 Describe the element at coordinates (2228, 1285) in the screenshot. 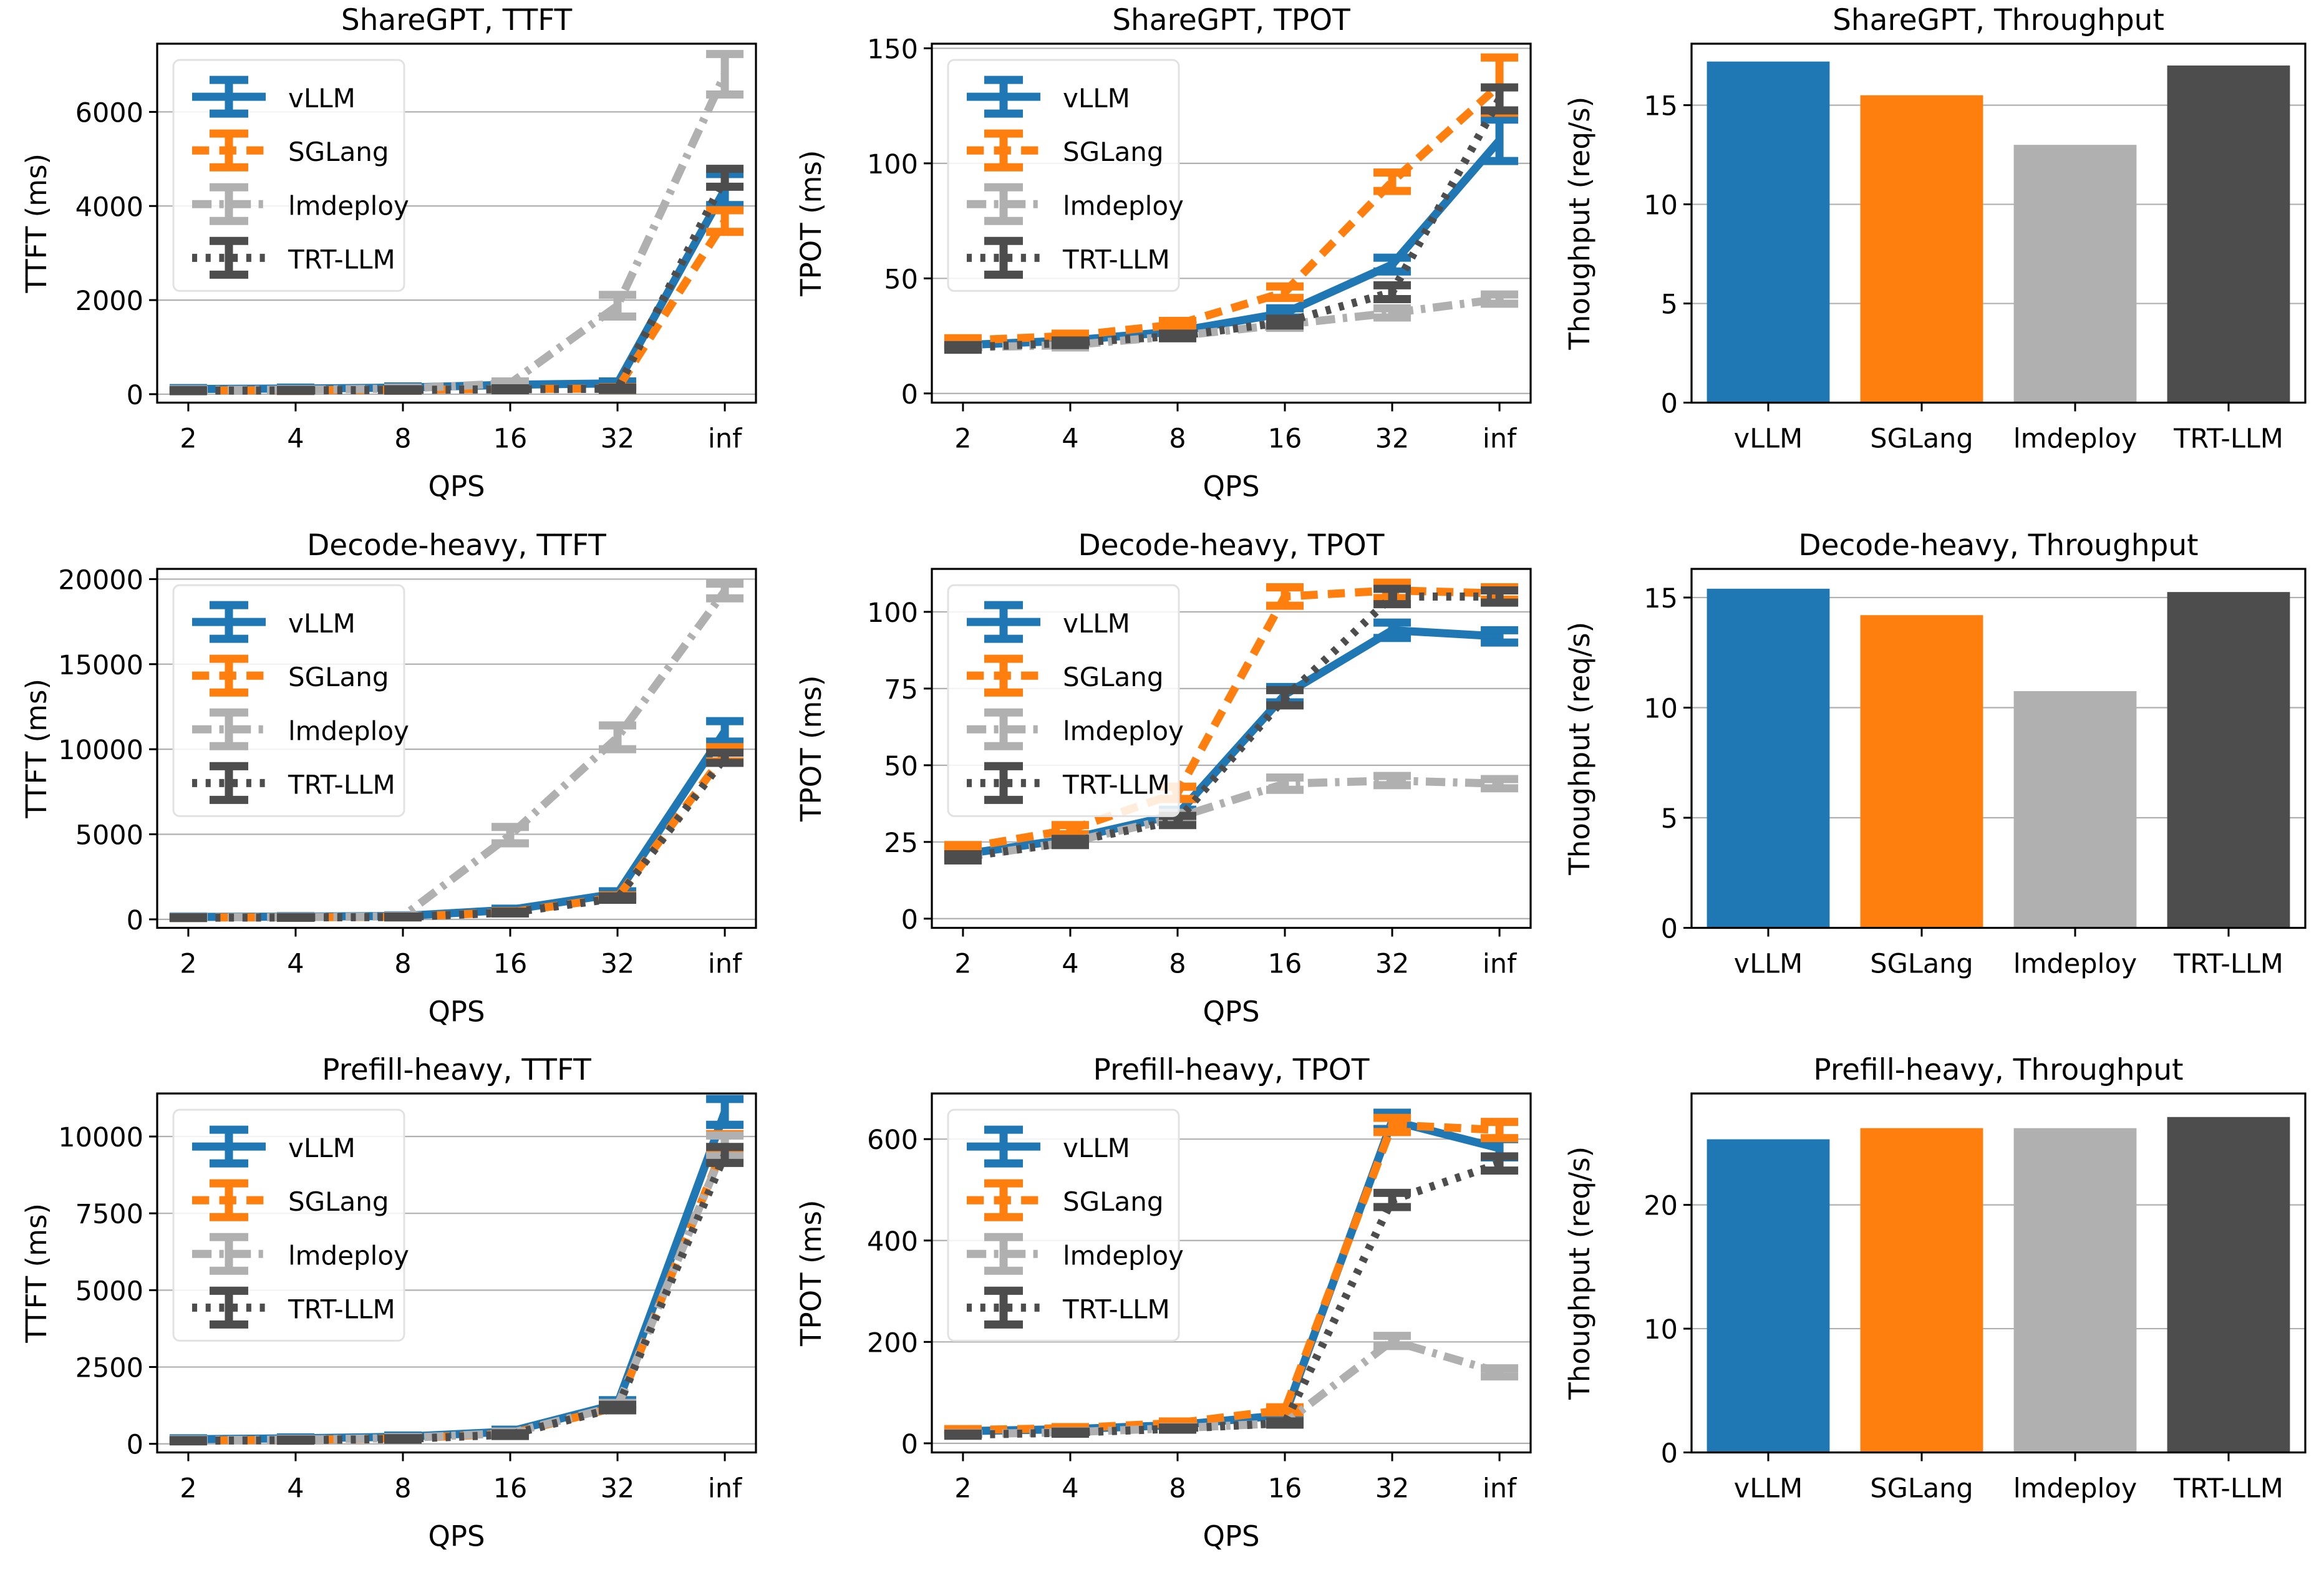

I see `bar-TRT-LLM` at that location.